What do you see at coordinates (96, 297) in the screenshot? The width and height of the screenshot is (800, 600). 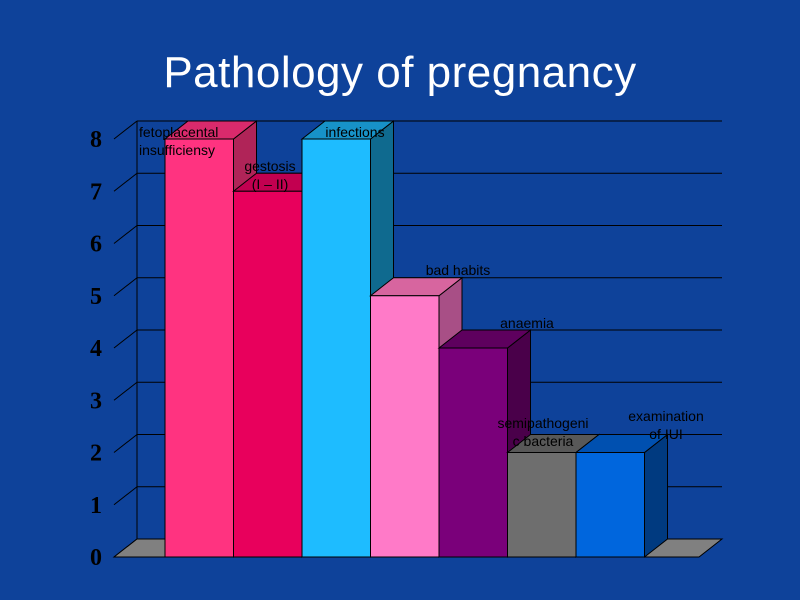 I see `y-tick-label: 5` at bounding box center [96, 297].